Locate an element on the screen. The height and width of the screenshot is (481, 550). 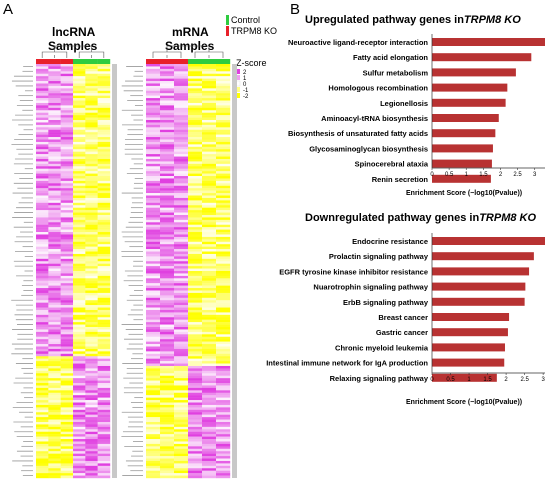
legend-control-swatch is located at coordinates (227, 20).